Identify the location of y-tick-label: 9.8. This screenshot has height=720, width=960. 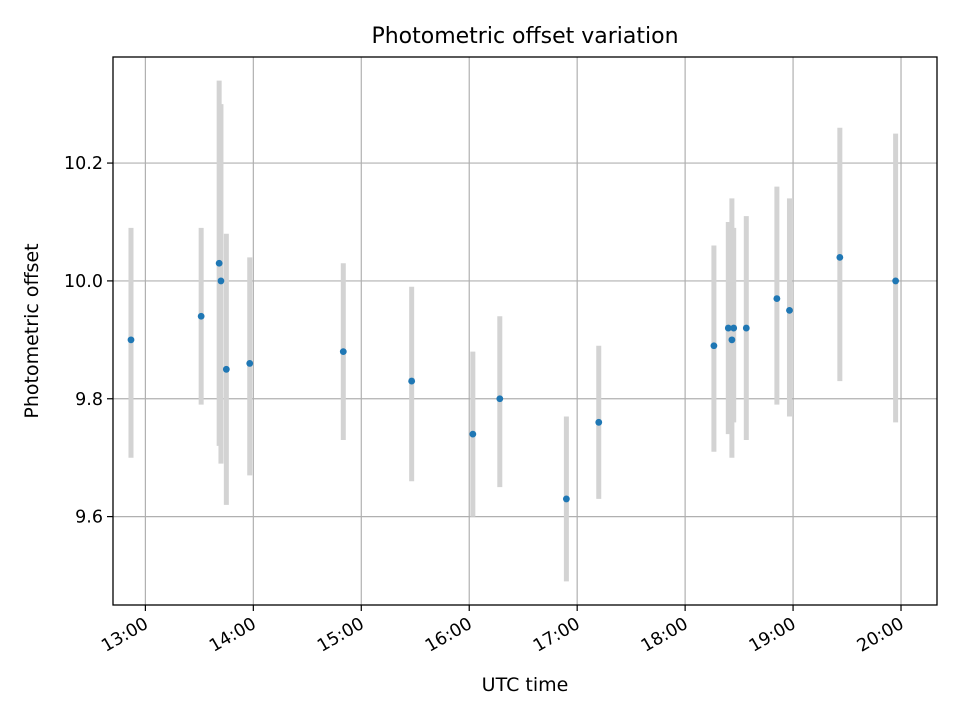
(89, 400).